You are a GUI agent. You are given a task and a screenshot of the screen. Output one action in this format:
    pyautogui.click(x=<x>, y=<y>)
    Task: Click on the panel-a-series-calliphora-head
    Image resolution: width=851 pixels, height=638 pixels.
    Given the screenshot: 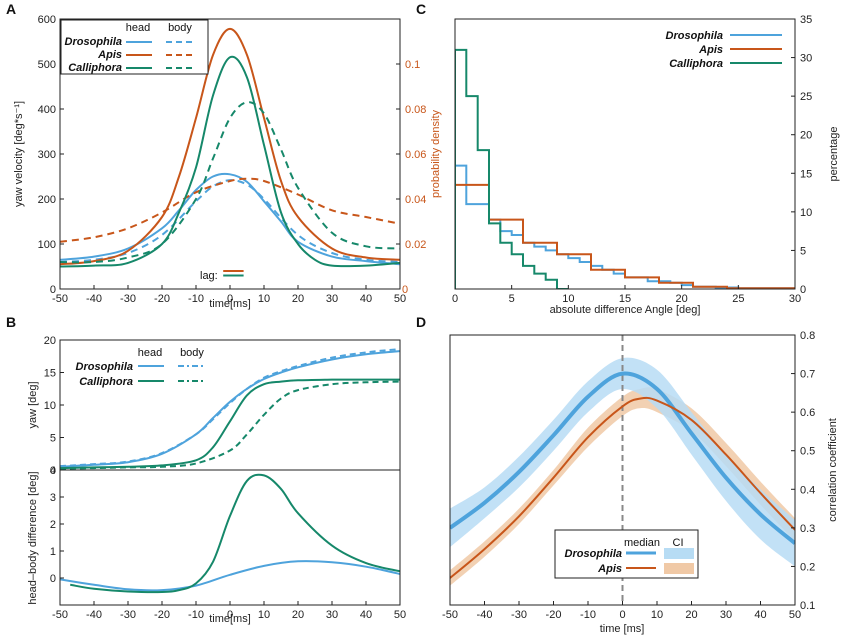 What is the action you would take?
    pyautogui.click(x=230, y=161)
    